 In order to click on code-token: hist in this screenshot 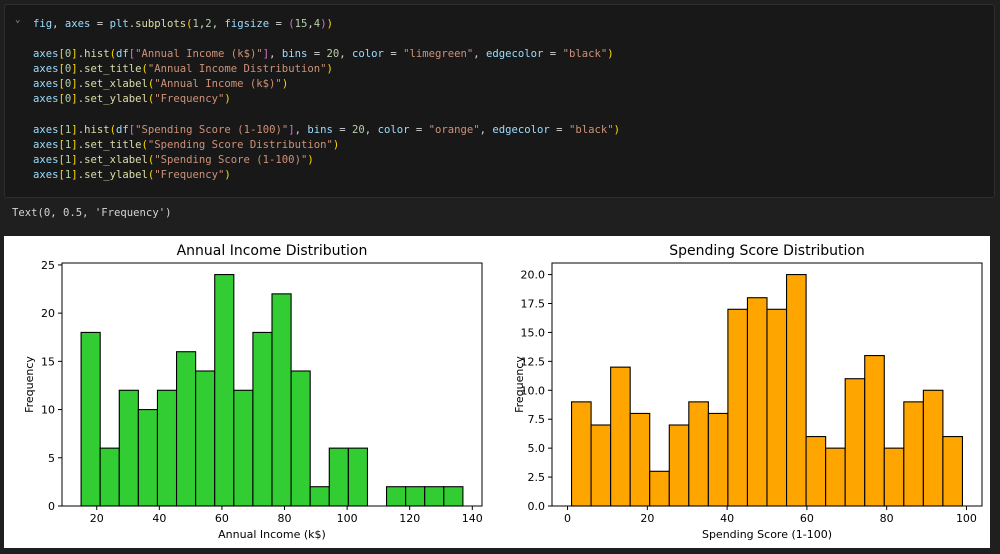, I will do `click(97, 54)`.